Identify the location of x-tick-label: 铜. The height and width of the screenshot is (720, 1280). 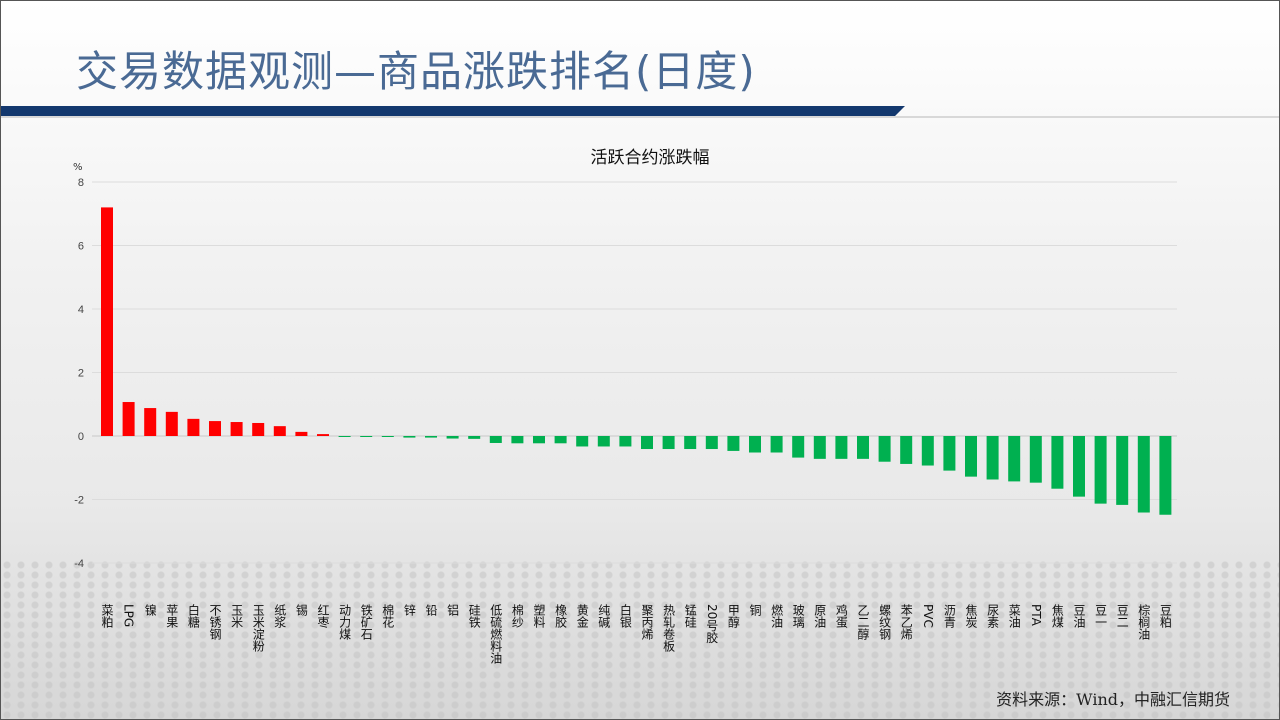
(755, 610).